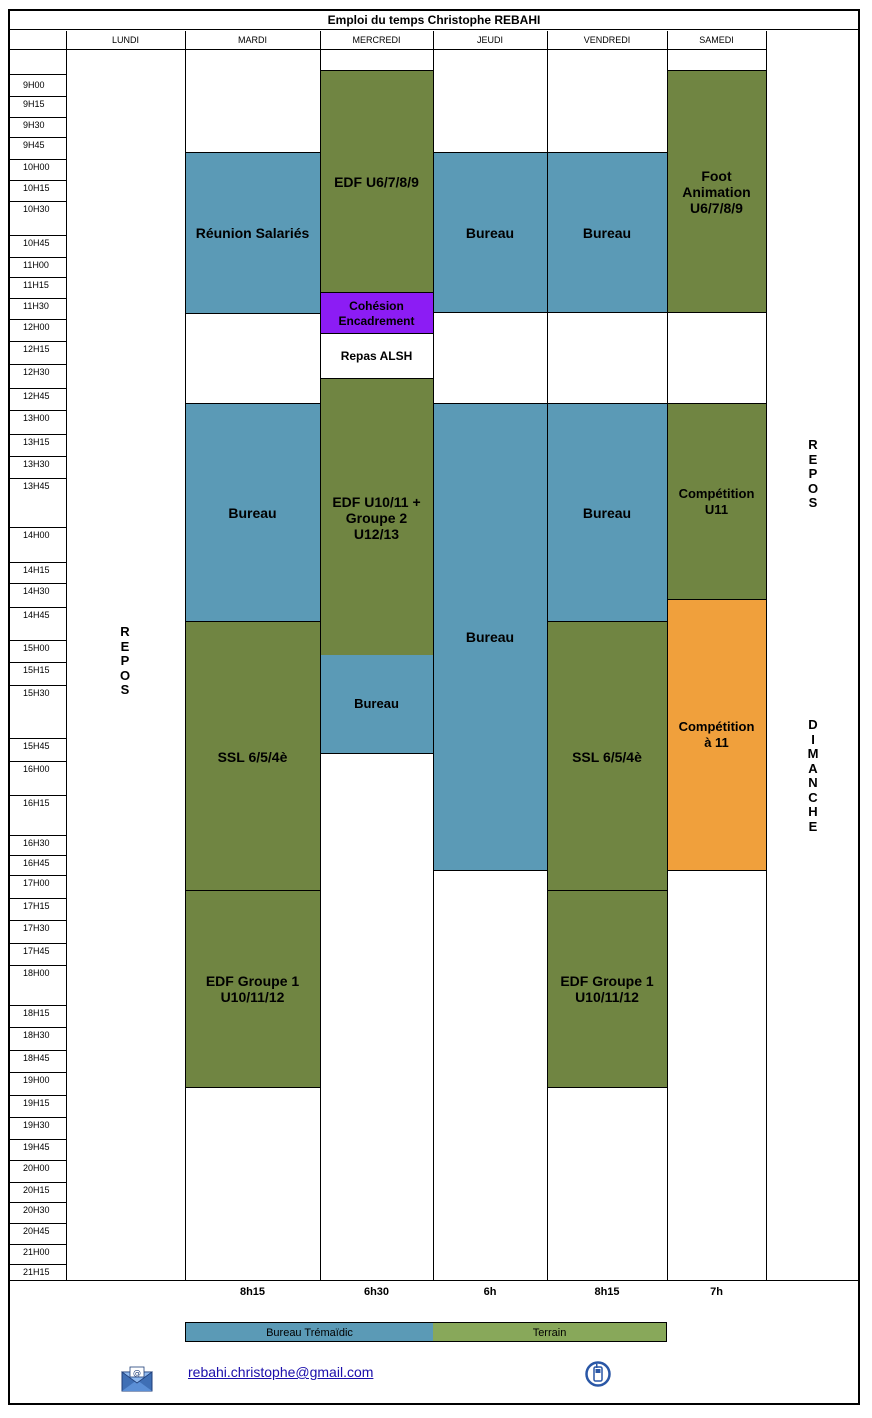 This screenshot has width=872, height=1418. I want to click on time-label: 17H45, so click(36, 951).